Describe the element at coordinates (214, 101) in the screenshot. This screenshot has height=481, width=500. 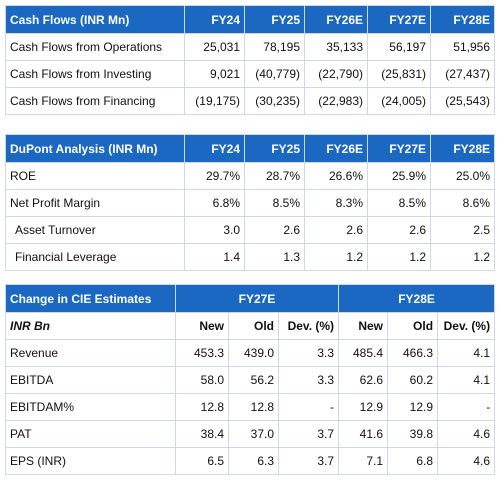
I see `cell: (19,175)` at that location.